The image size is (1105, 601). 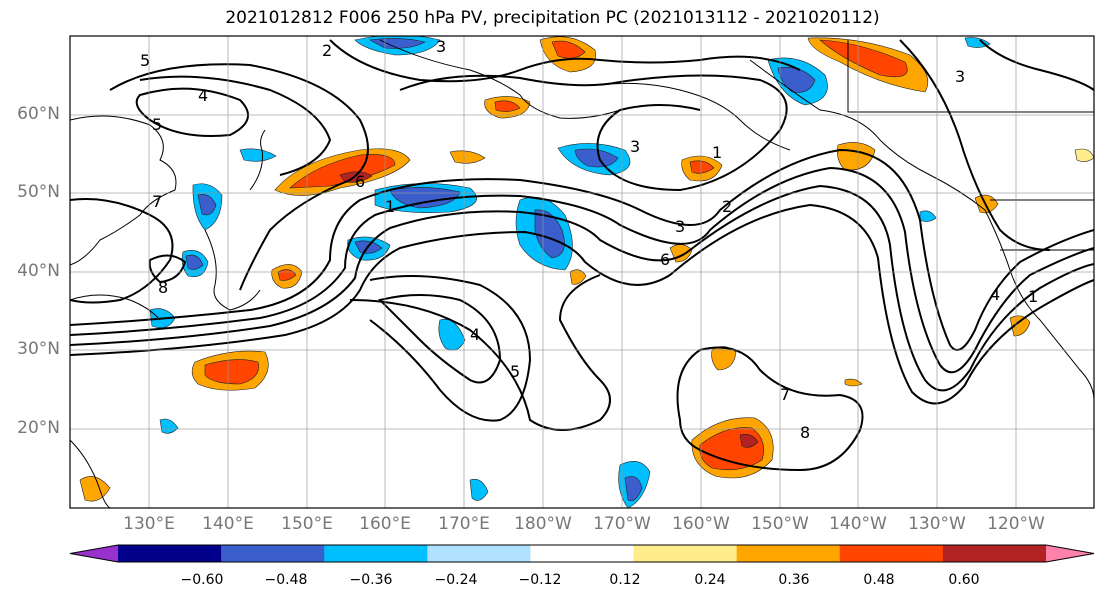 I want to click on colorbar-extend-max, so click(x=1070, y=553).